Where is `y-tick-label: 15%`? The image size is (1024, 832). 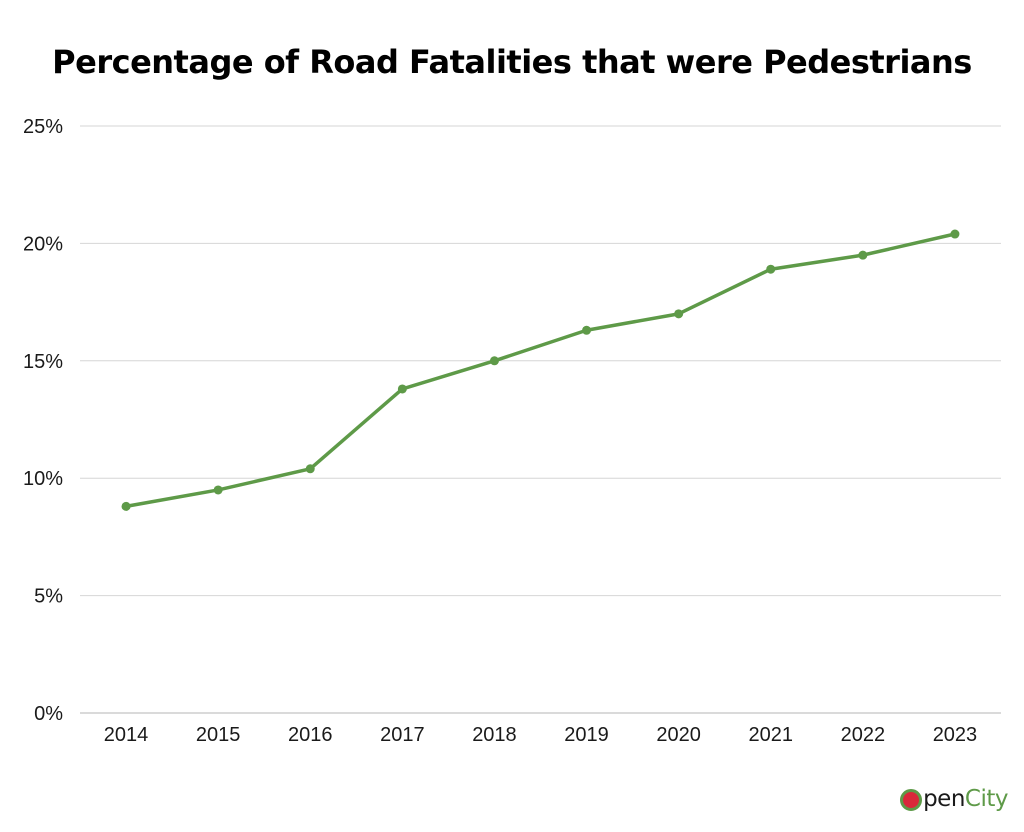 y-tick-label: 15% is located at coordinates (43, 362).